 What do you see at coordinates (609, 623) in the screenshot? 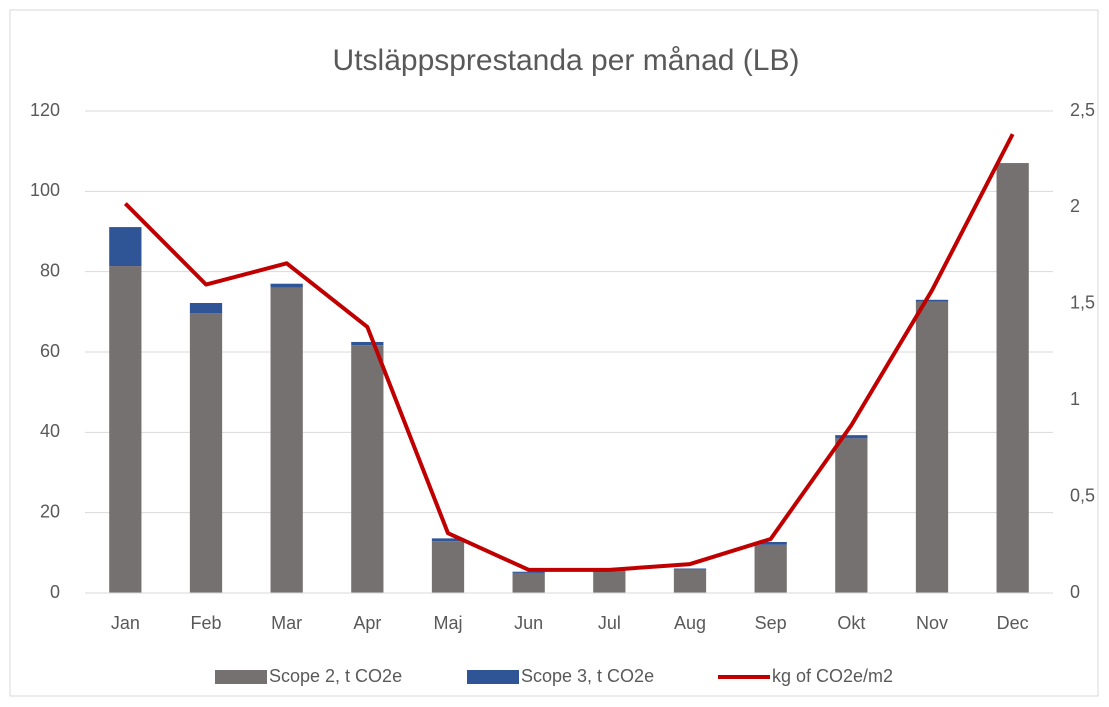
I see `x-tick-label: Jul` at bounding box center [609, 623].